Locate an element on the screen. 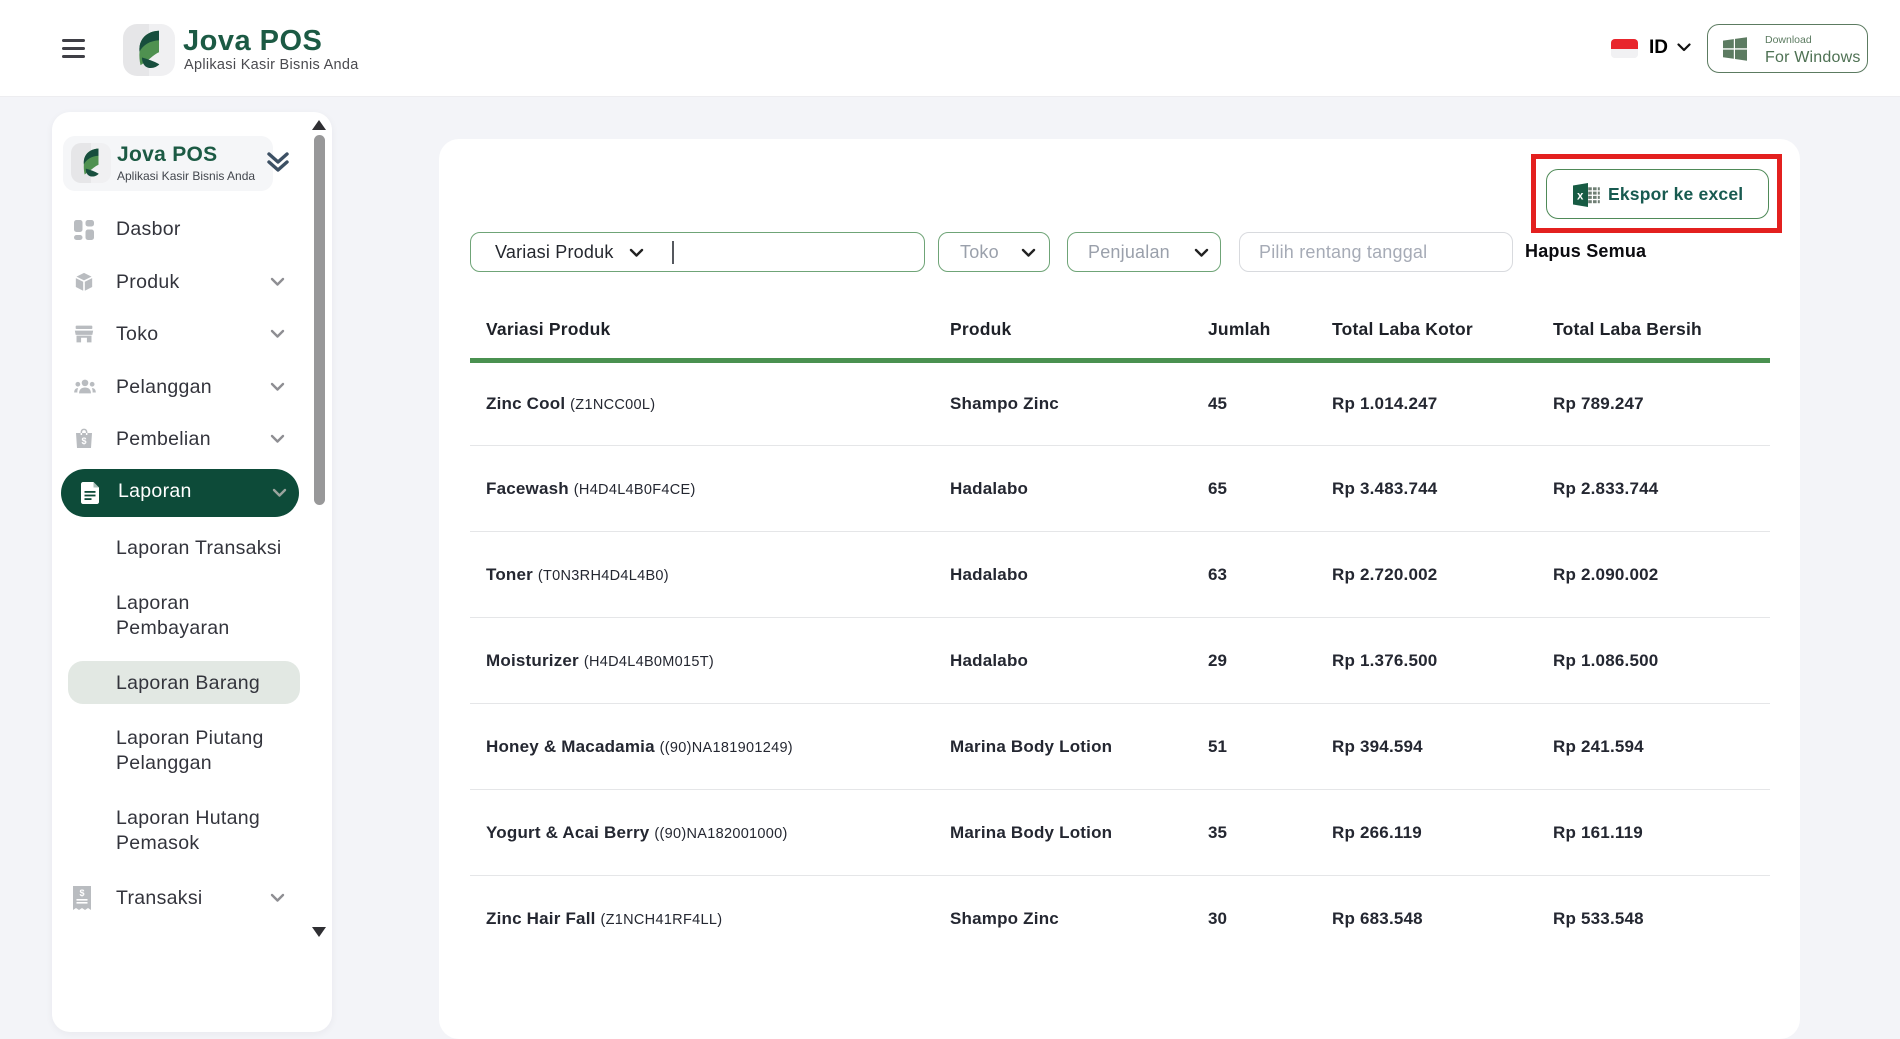 The width and height of the screenshot is (1900, 1039). svg-text: x is located at coordinates (1580, 197).